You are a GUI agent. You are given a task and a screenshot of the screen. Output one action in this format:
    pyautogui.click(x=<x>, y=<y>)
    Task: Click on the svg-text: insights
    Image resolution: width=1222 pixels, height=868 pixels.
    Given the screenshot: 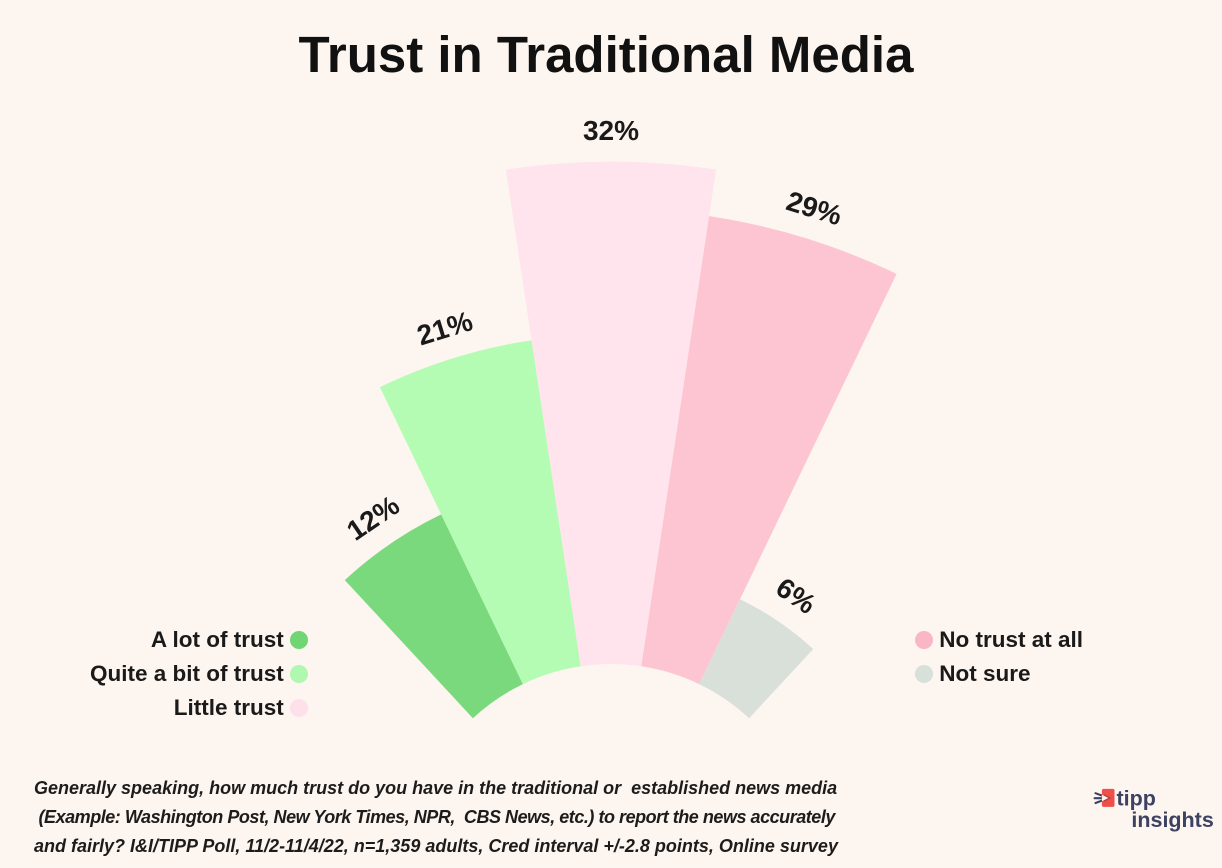 What is the action you would take?
    pyautogui.click(x=1172, y=820)
    